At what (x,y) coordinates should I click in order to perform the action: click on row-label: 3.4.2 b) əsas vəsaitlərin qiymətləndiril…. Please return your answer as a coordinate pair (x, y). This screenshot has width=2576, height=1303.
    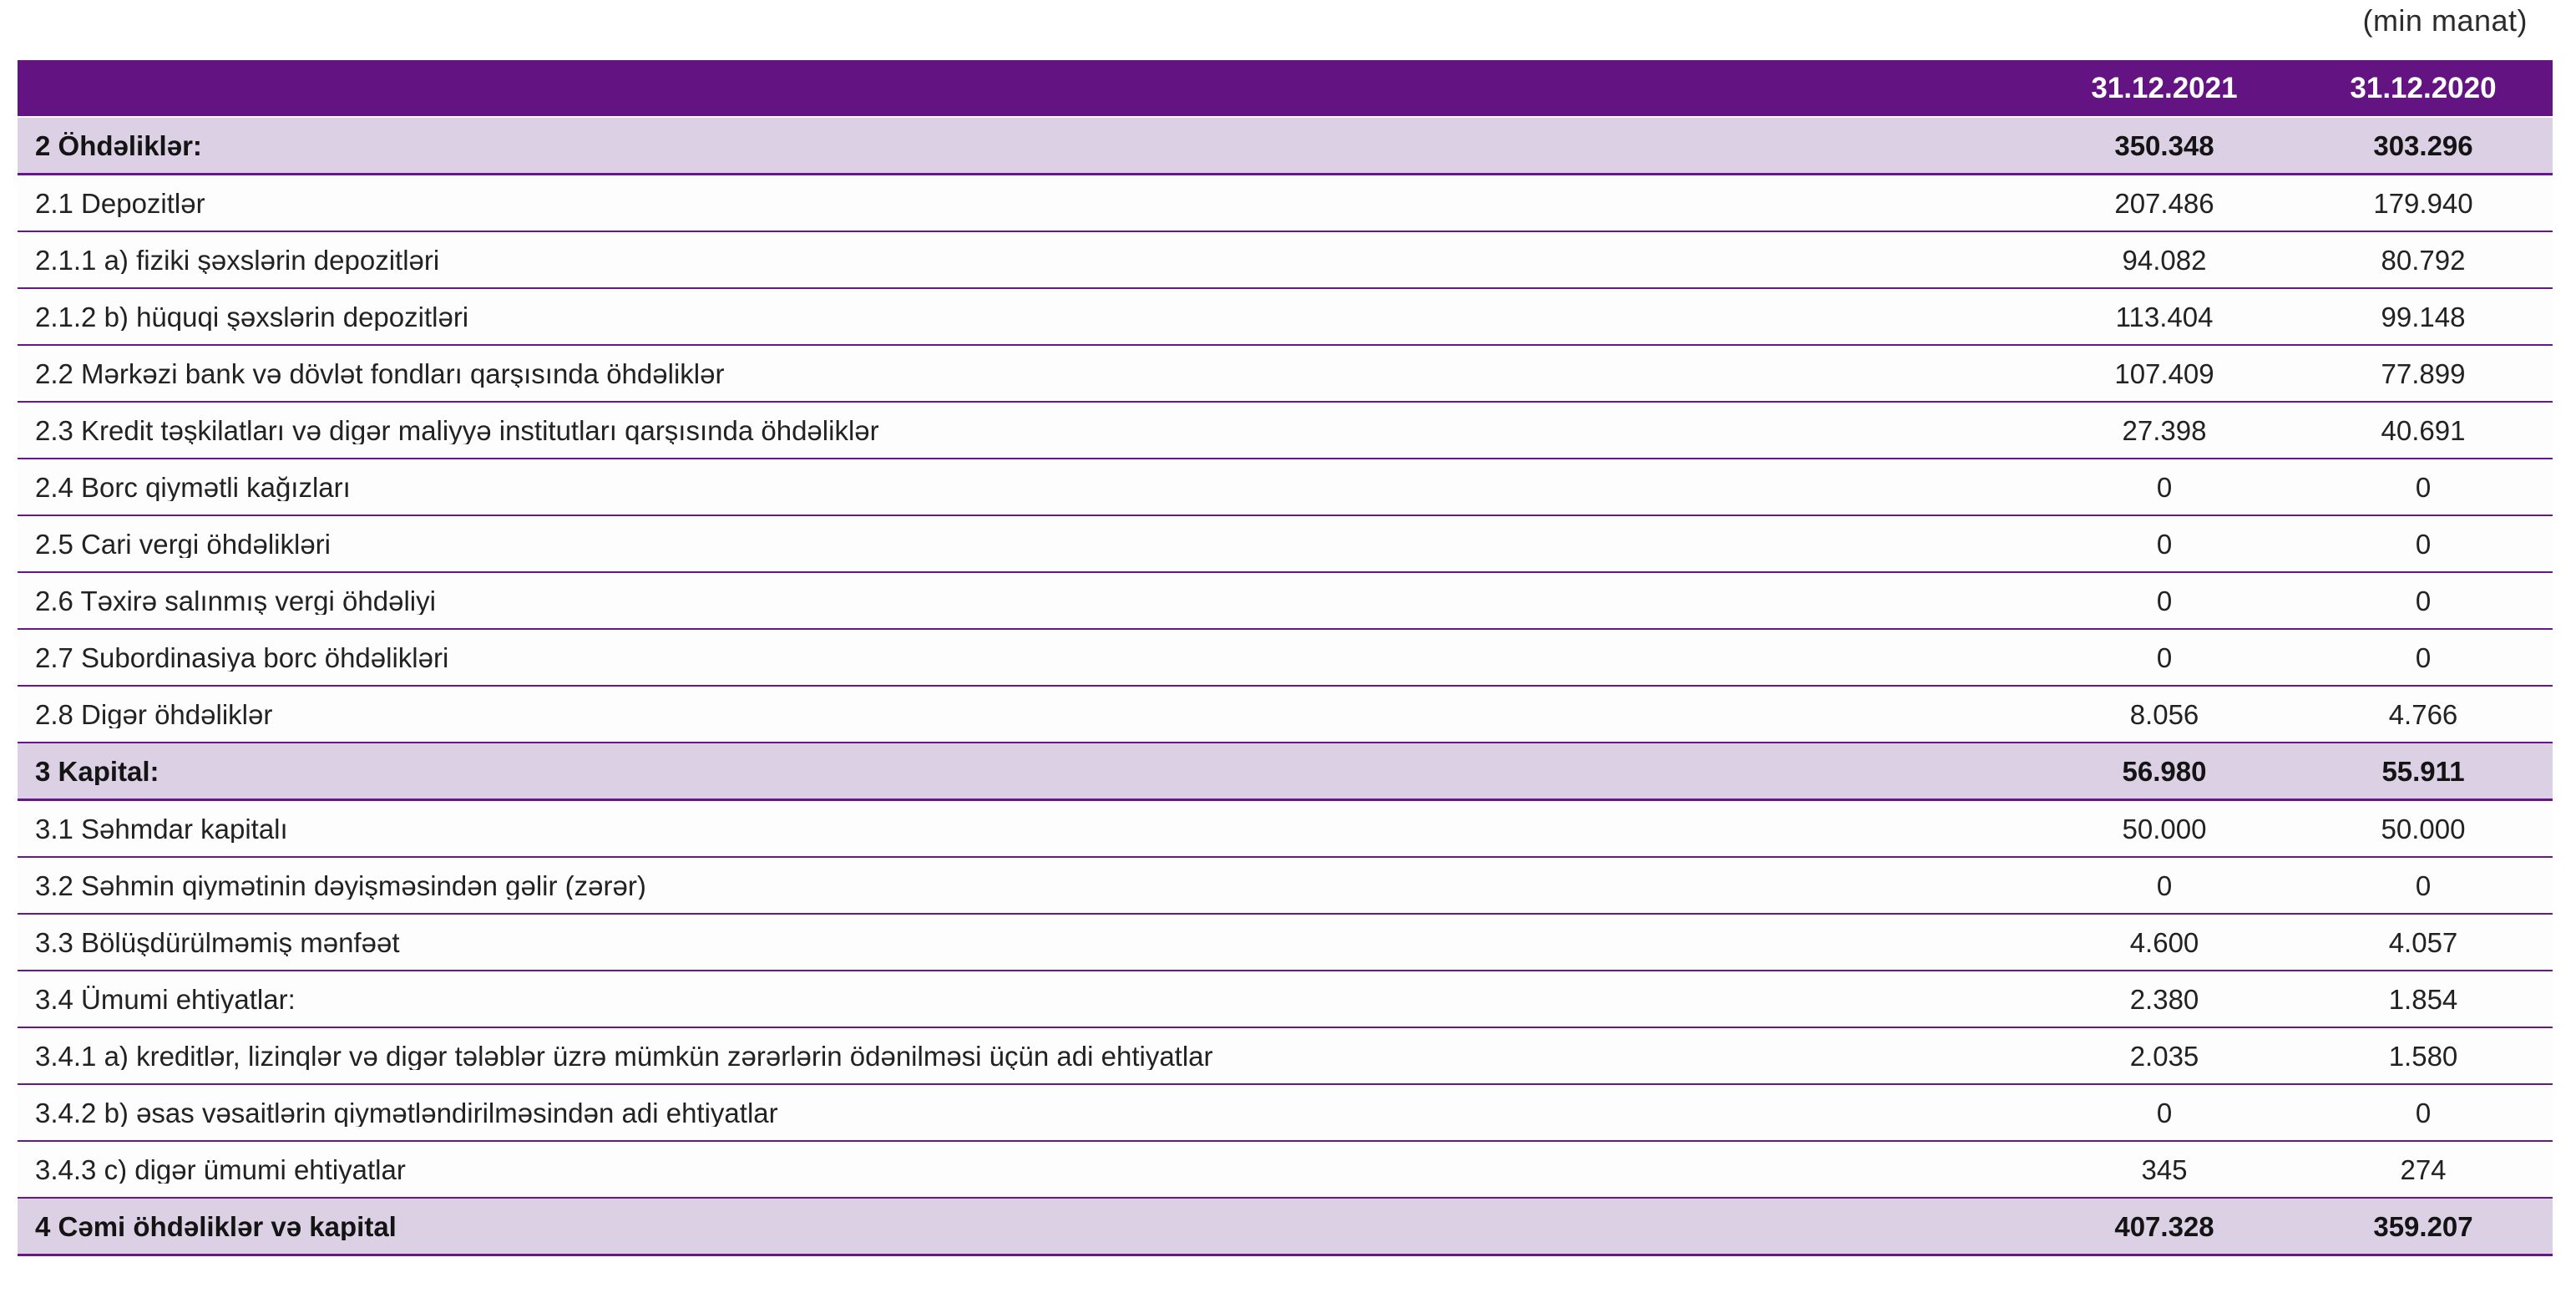
    Looking at the image, I should click on (406, 1112).